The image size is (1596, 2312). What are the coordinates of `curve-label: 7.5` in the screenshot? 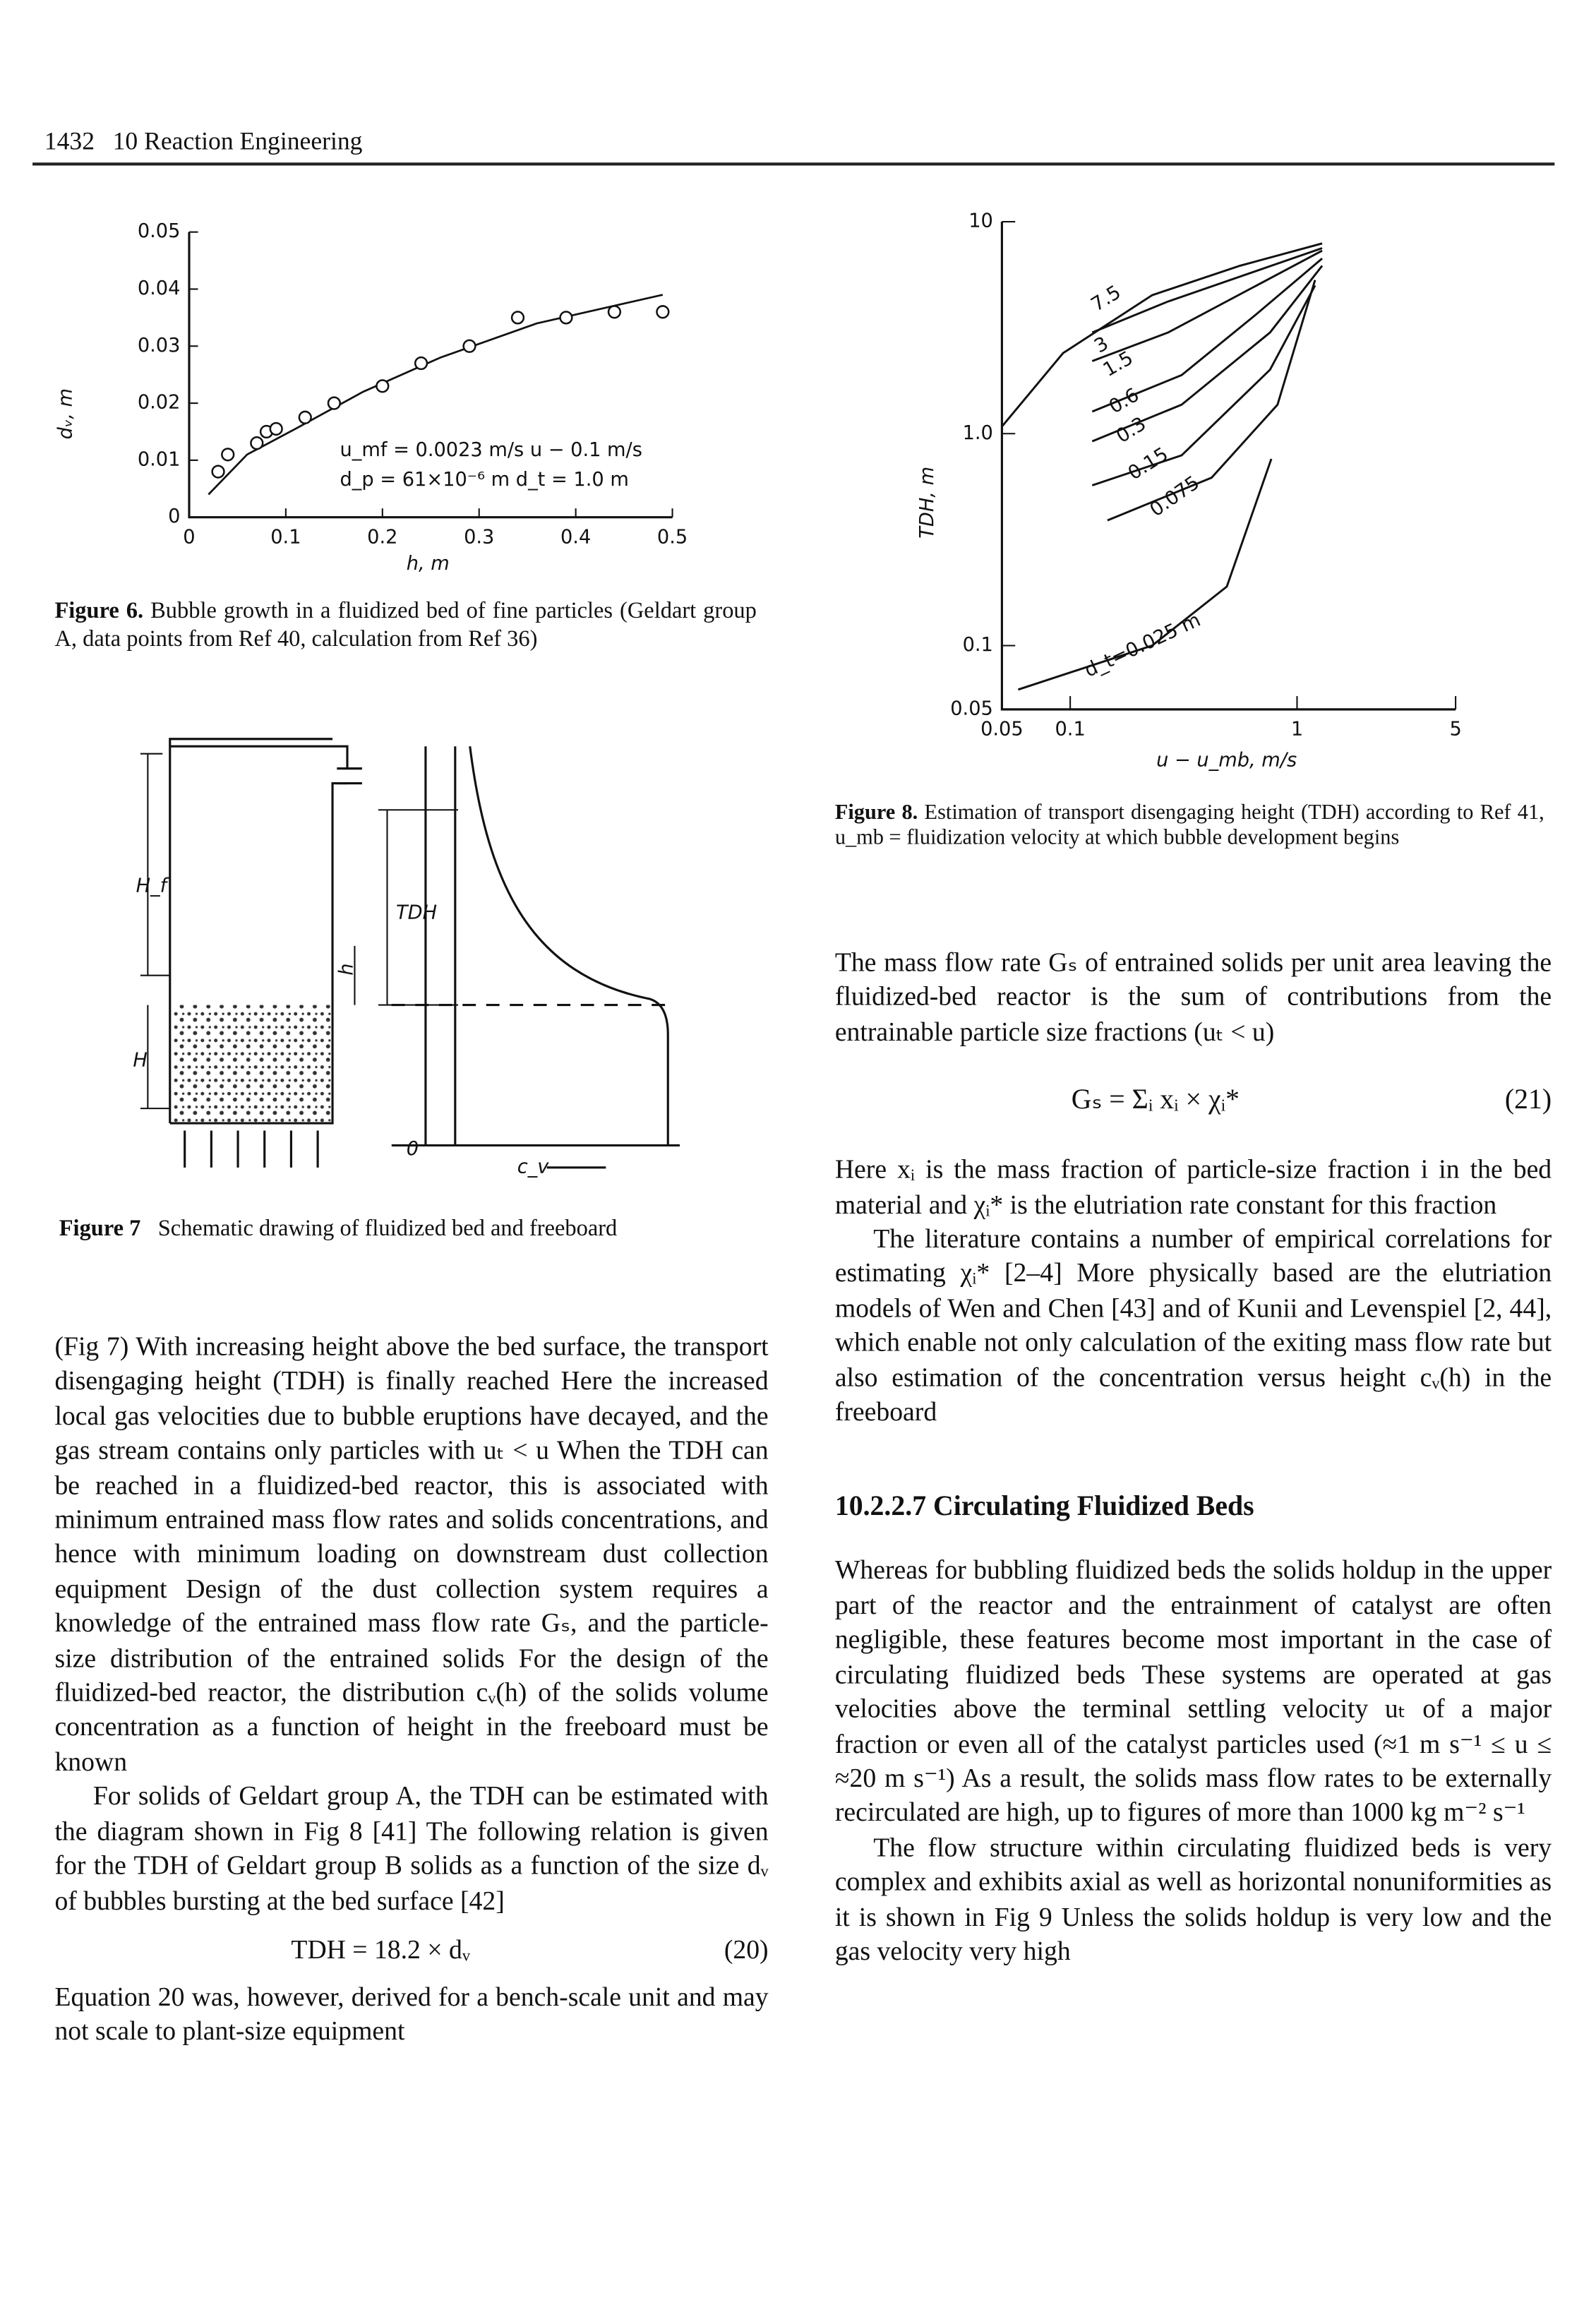 It's located at (1105, 299).